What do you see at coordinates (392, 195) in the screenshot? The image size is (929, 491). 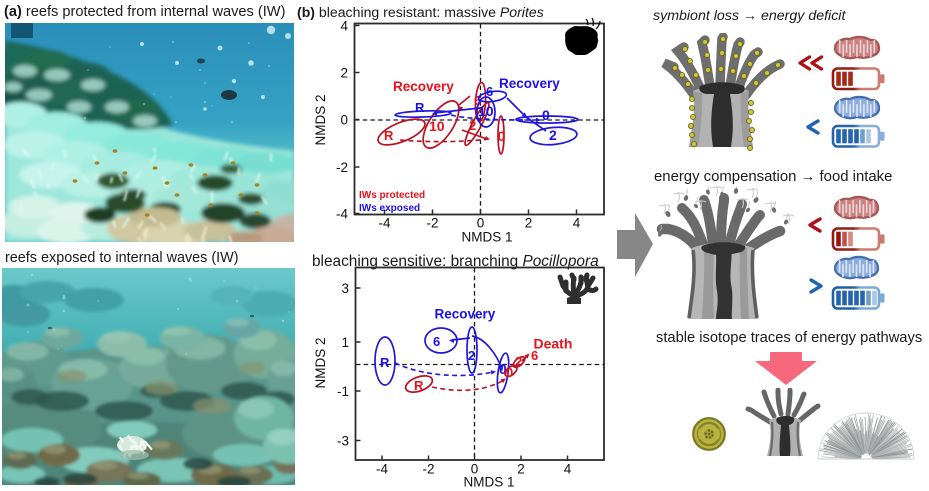 I see `svg-text: IWs protected` at bounding box center [392, 195].